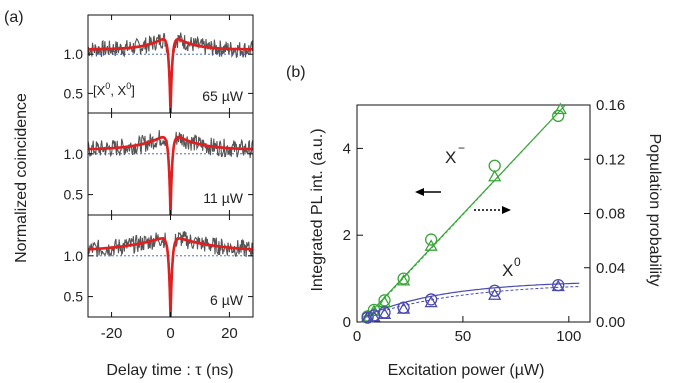  What do you see at coordinates (610, 268) in the screenshot?
I see `y-tick-right-label: 0.04` at bounding box center [610, 268].